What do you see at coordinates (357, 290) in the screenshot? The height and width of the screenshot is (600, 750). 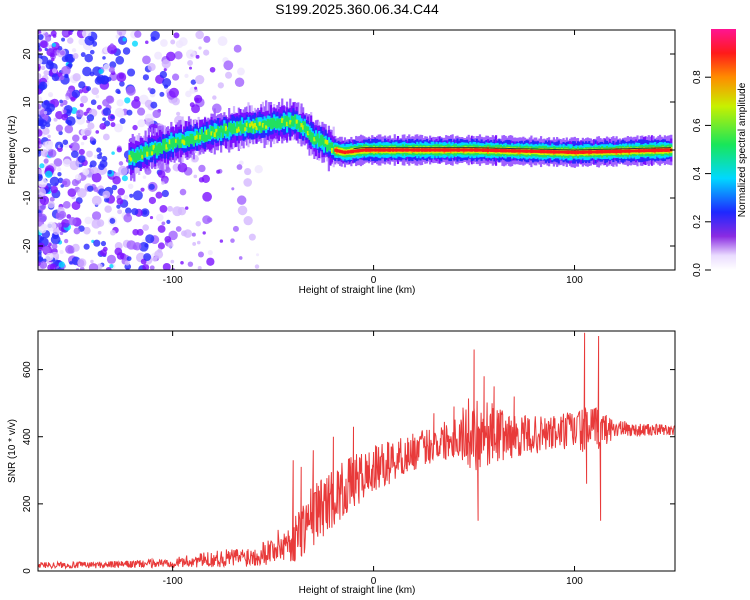 I see `spectrogram-xlabel: Height of straight line (km)` at bounding box center [357, 290].